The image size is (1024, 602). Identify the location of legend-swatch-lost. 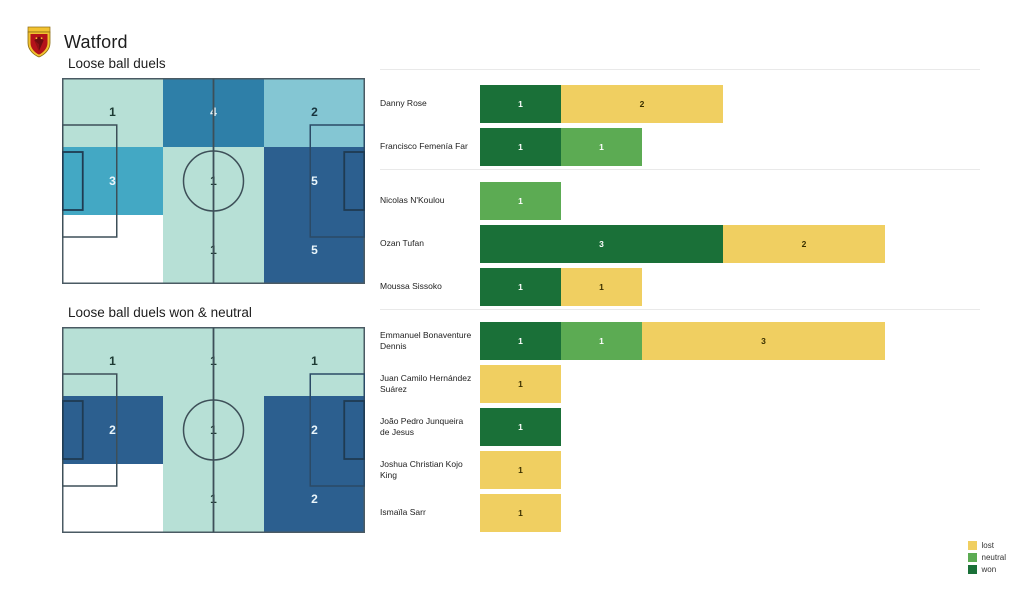
(972, 545).